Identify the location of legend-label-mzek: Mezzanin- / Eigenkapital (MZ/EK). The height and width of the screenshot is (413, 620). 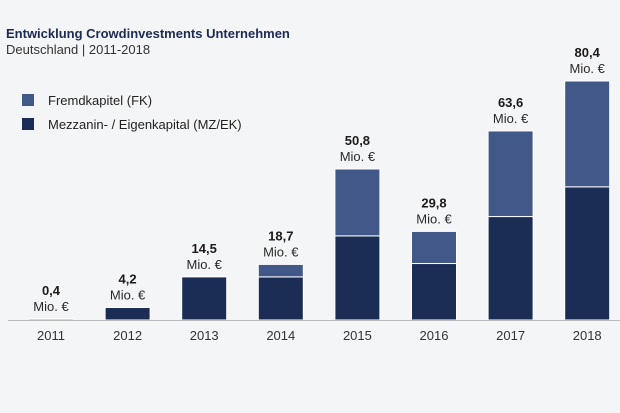
(145, 124).